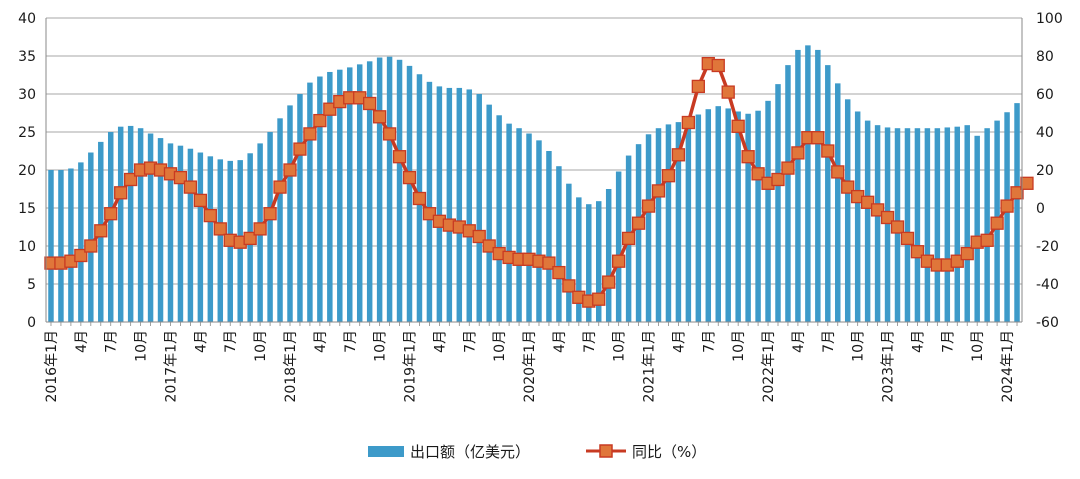  I want to click on y-right-tick-label: -60, so click(1047, 323).